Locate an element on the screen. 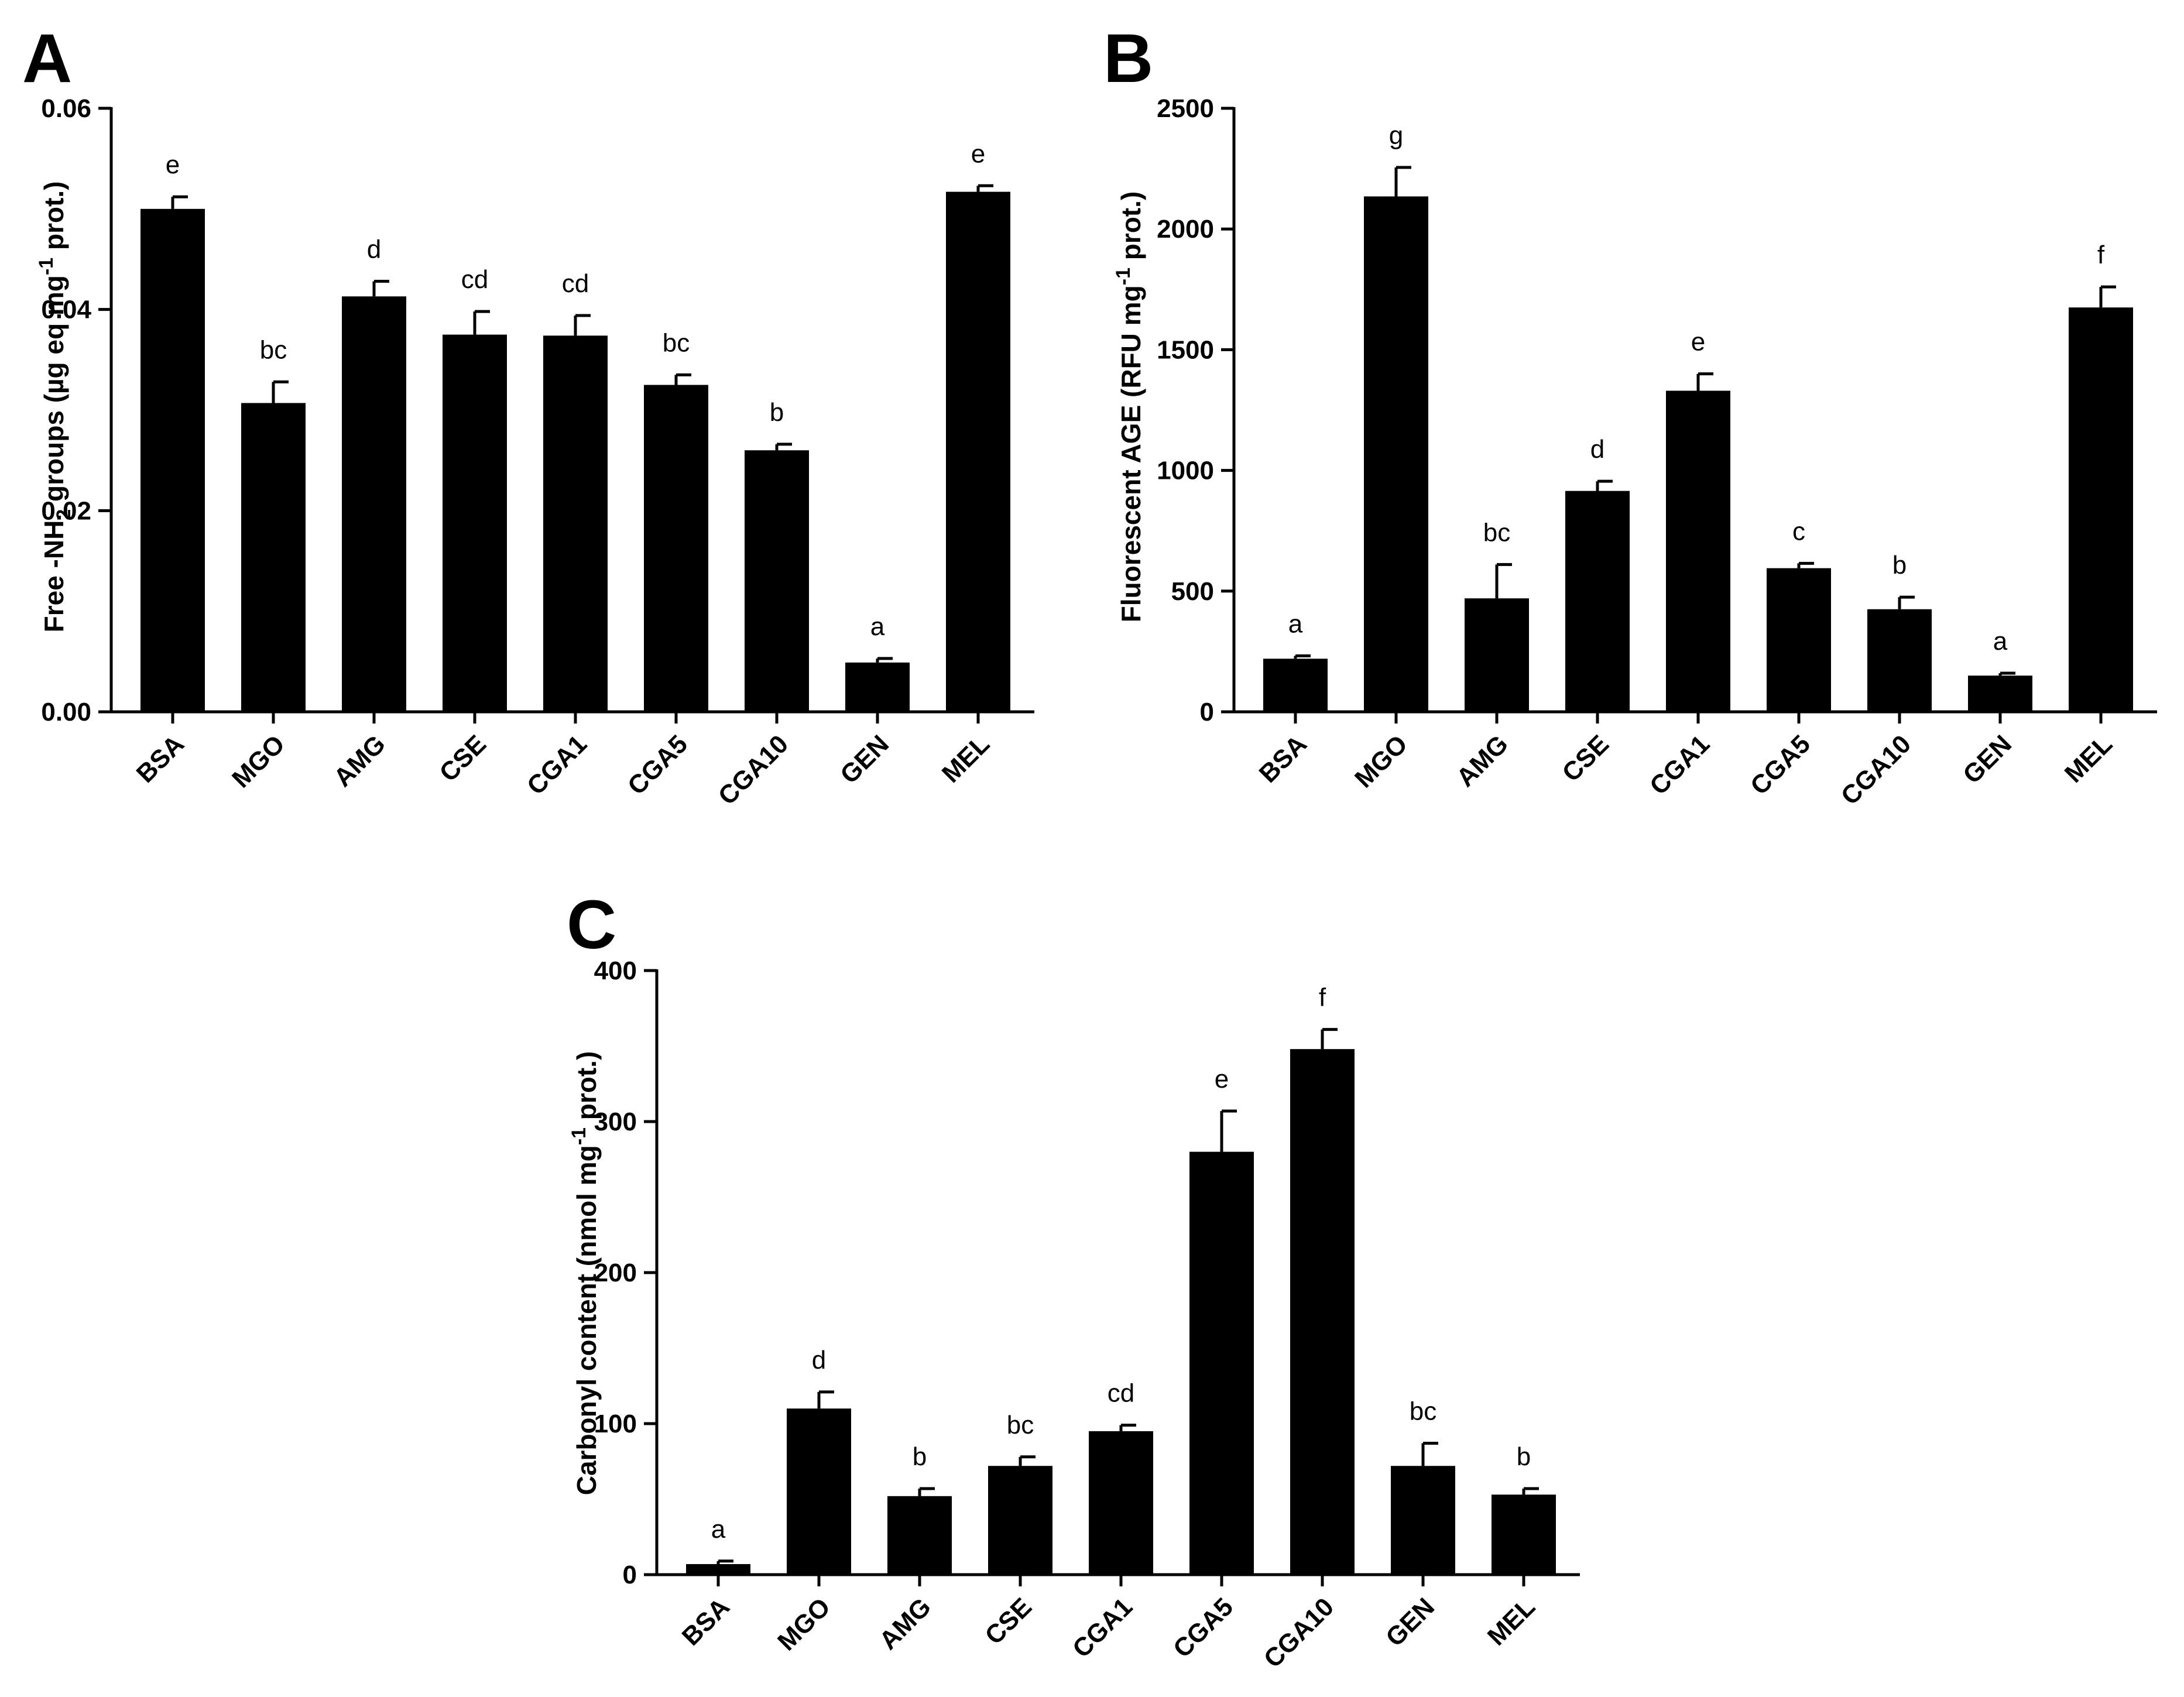 This screenshot has height=1697, width=2184. panel-c-category-label: MGO is located at coordinates (804, 1624).